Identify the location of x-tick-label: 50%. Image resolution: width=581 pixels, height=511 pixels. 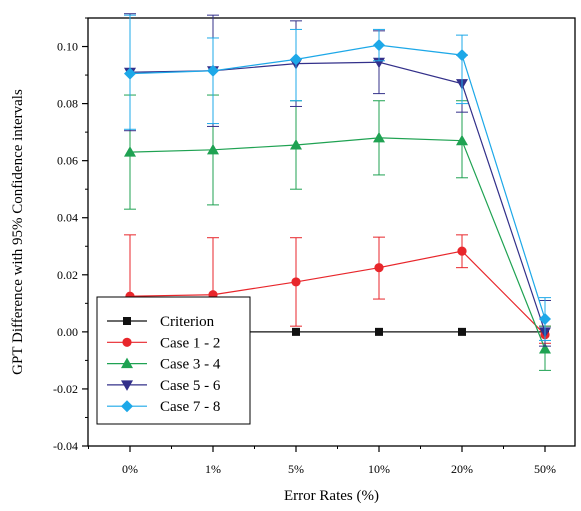
(545, 469).